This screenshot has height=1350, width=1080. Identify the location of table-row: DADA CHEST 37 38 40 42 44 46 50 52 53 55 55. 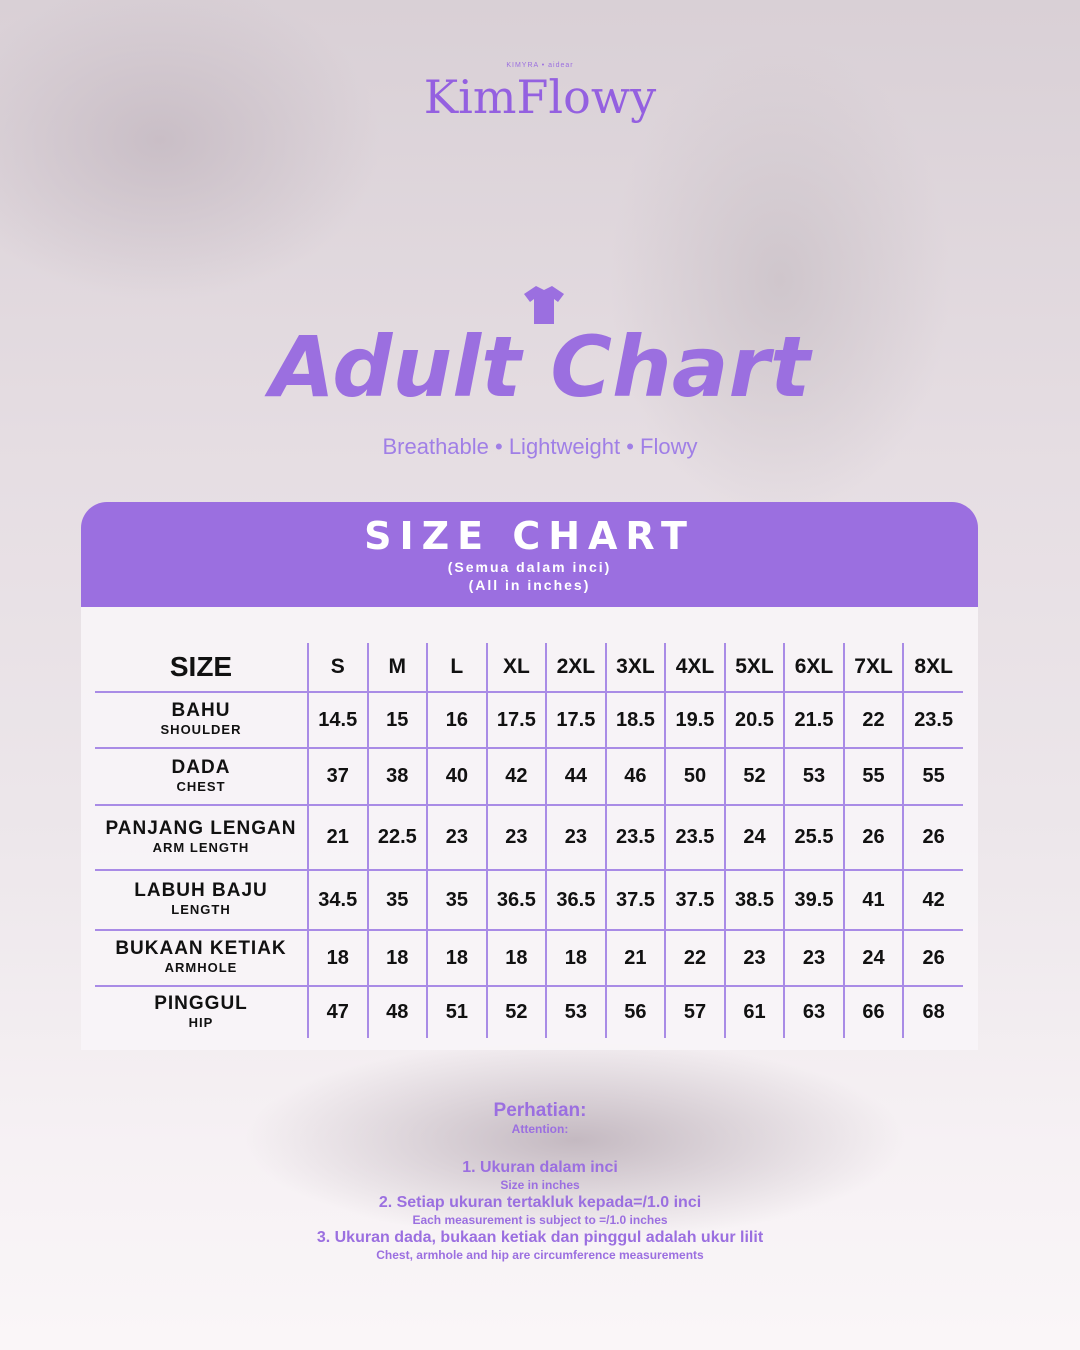
(529, 776).